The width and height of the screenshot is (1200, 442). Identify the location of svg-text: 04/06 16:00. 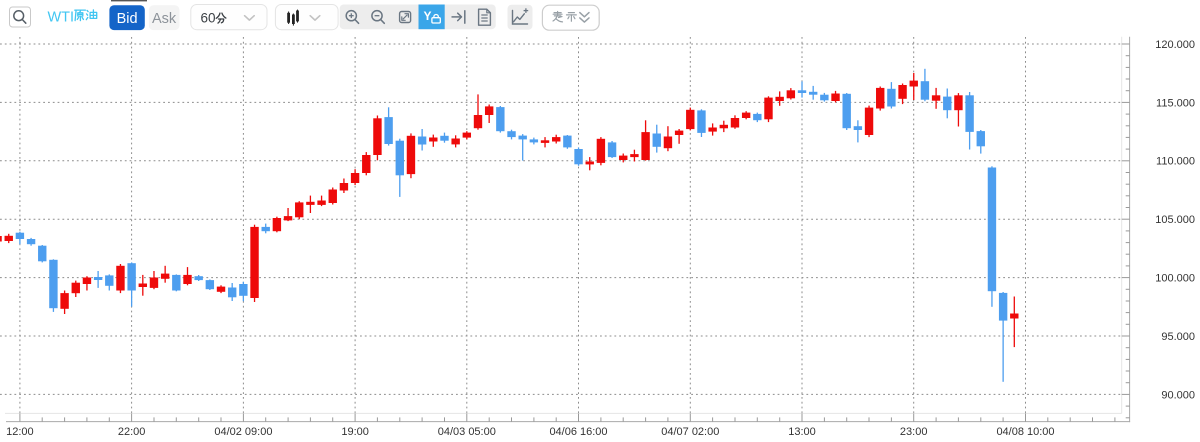
(578, 432).